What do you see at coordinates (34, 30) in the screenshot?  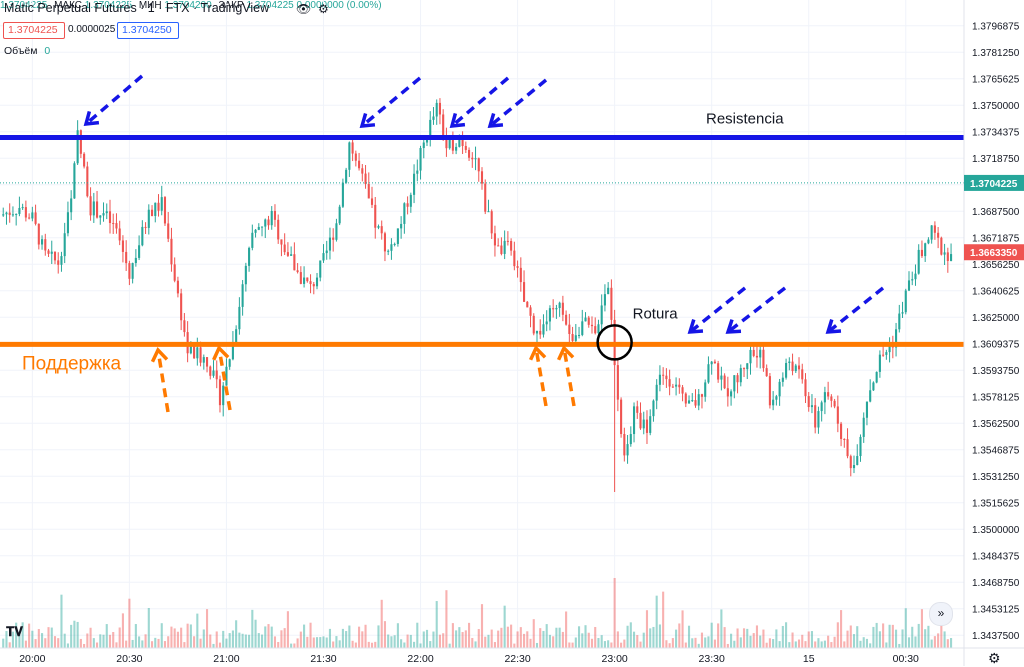 I see `sell-button: 1.3704225` at bounding box center [34, 30].